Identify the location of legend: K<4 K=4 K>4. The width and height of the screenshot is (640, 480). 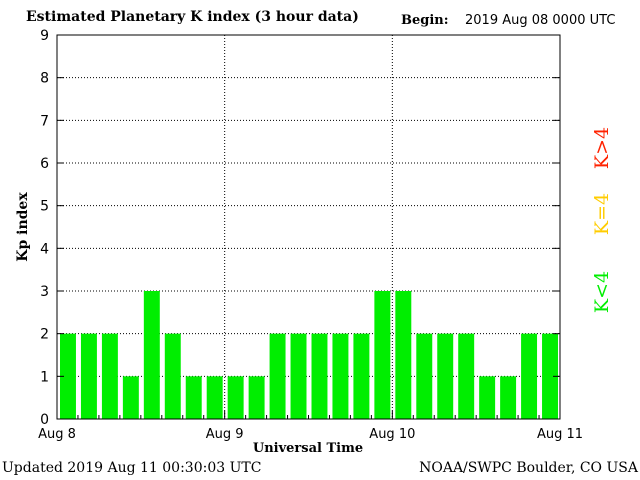
(602, 220).